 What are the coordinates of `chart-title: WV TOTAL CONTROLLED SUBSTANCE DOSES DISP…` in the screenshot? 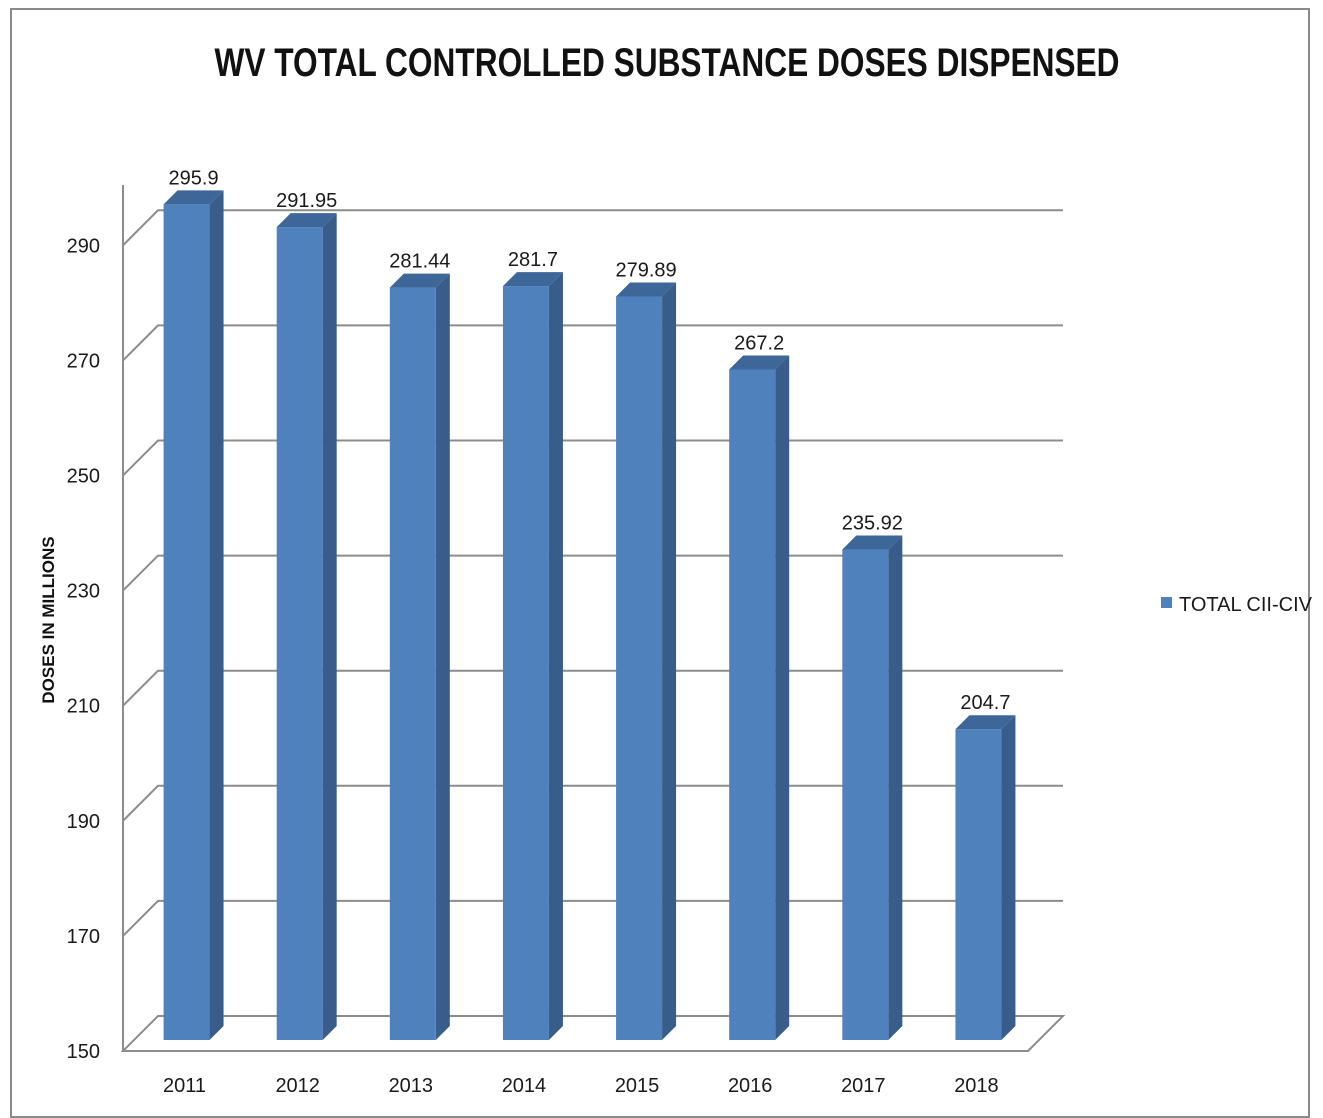 It's located at (667, 63).